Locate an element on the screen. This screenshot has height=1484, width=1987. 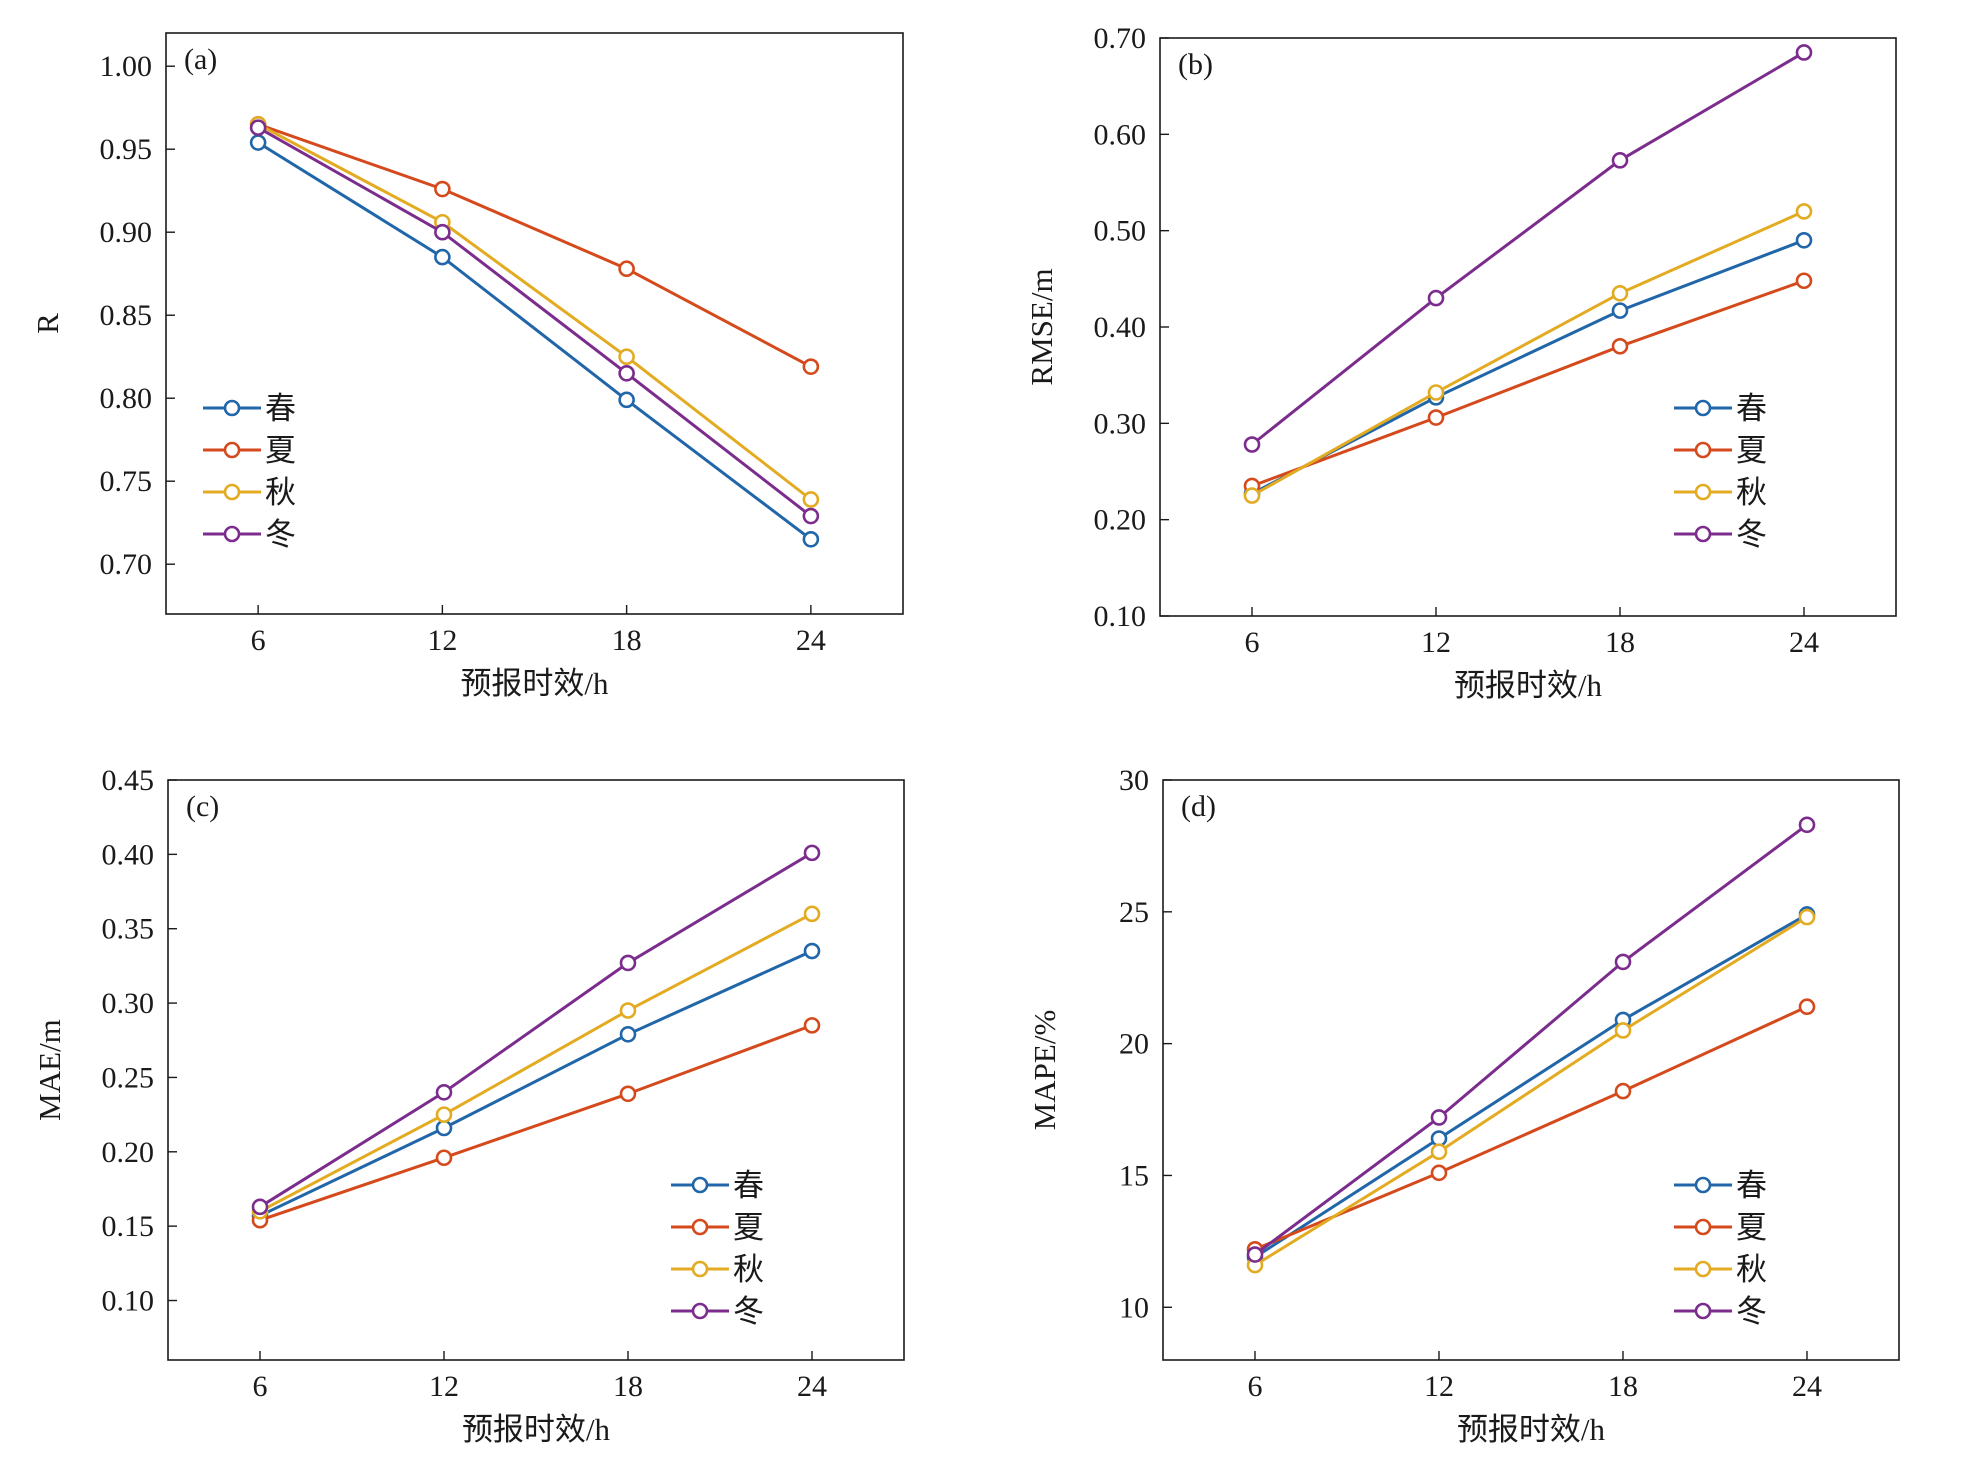
y-tick-label: 0.95 is located at coordinates (126, 149).